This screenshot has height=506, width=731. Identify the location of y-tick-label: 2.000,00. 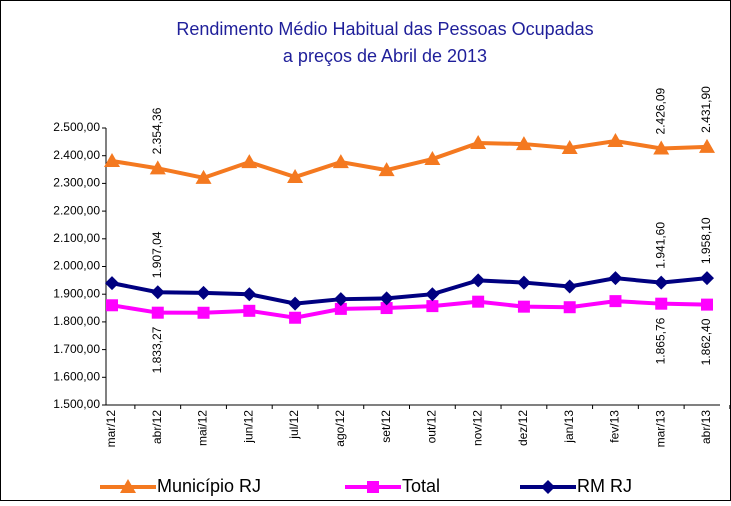
(76, 266).